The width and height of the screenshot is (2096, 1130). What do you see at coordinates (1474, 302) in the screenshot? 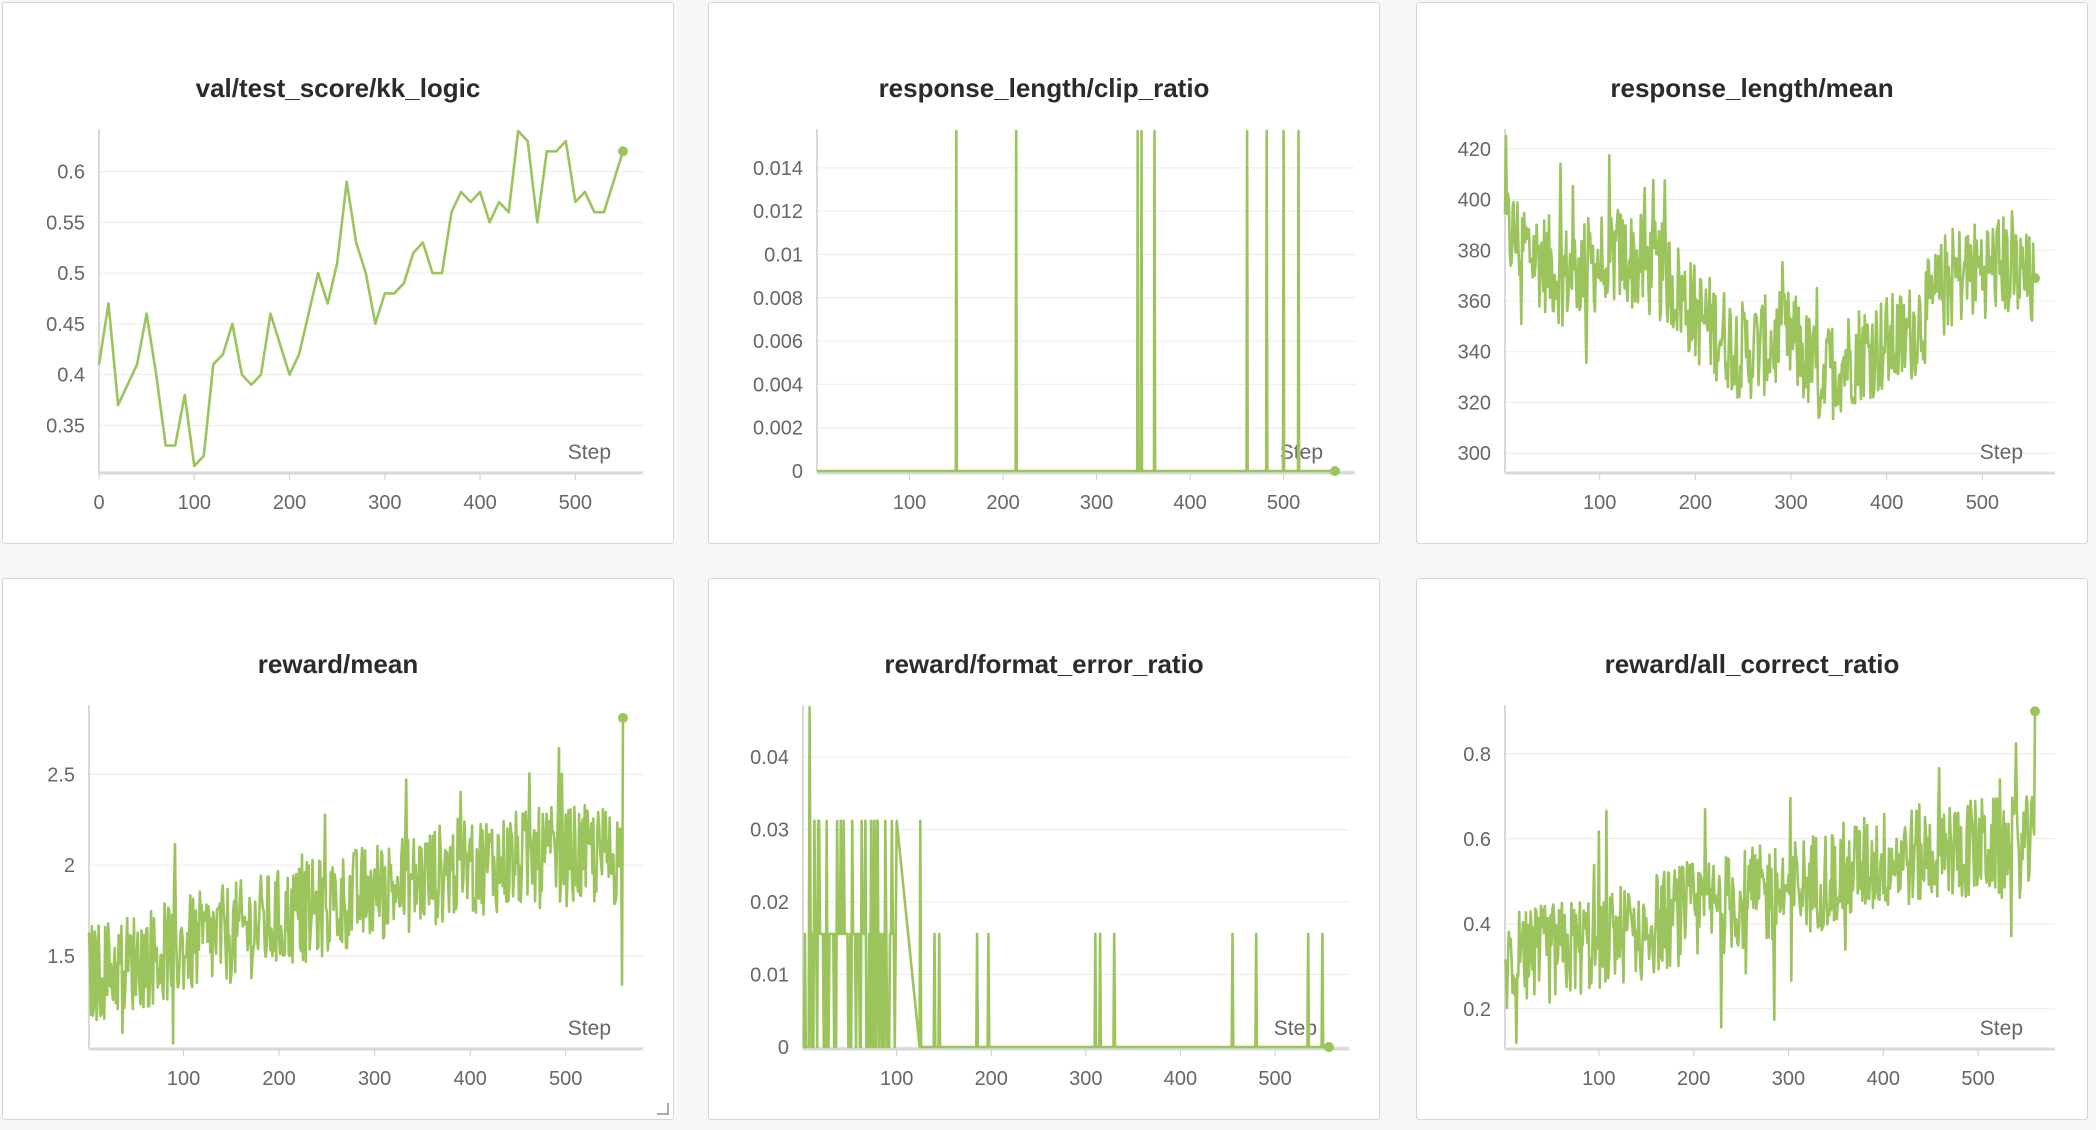
I see `y-tick-label: 360` at bounding box center [1474, 302].